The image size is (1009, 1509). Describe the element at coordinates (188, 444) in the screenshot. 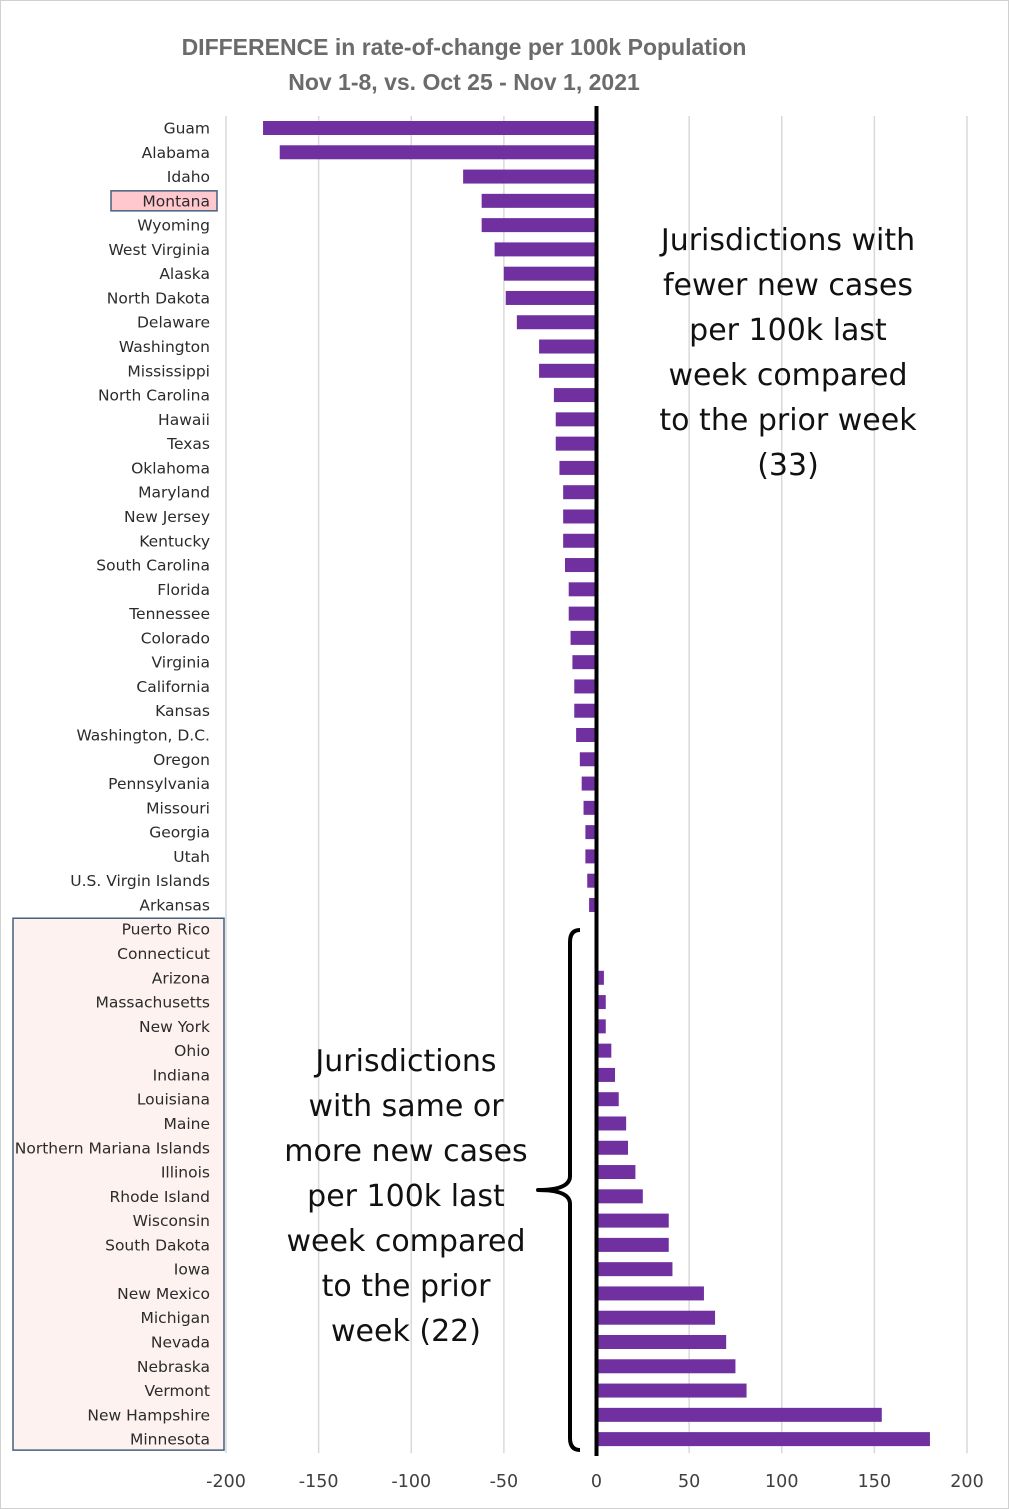

I see `category-label: Texas` at that location.